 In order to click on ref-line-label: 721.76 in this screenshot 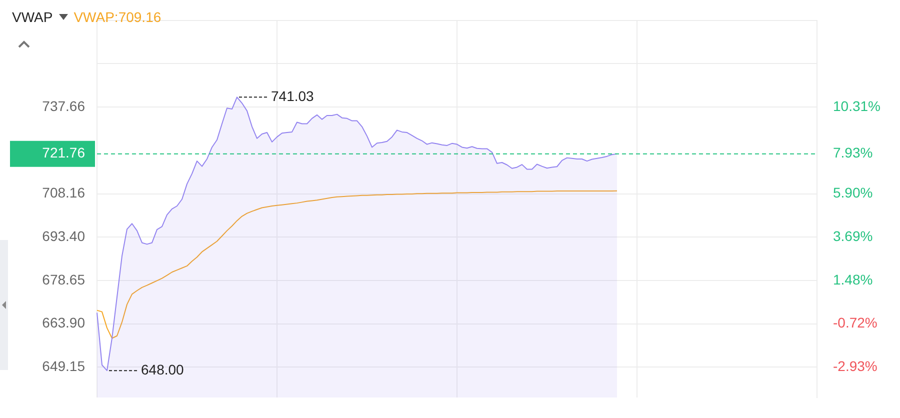, I will do `click(64, 152)`.